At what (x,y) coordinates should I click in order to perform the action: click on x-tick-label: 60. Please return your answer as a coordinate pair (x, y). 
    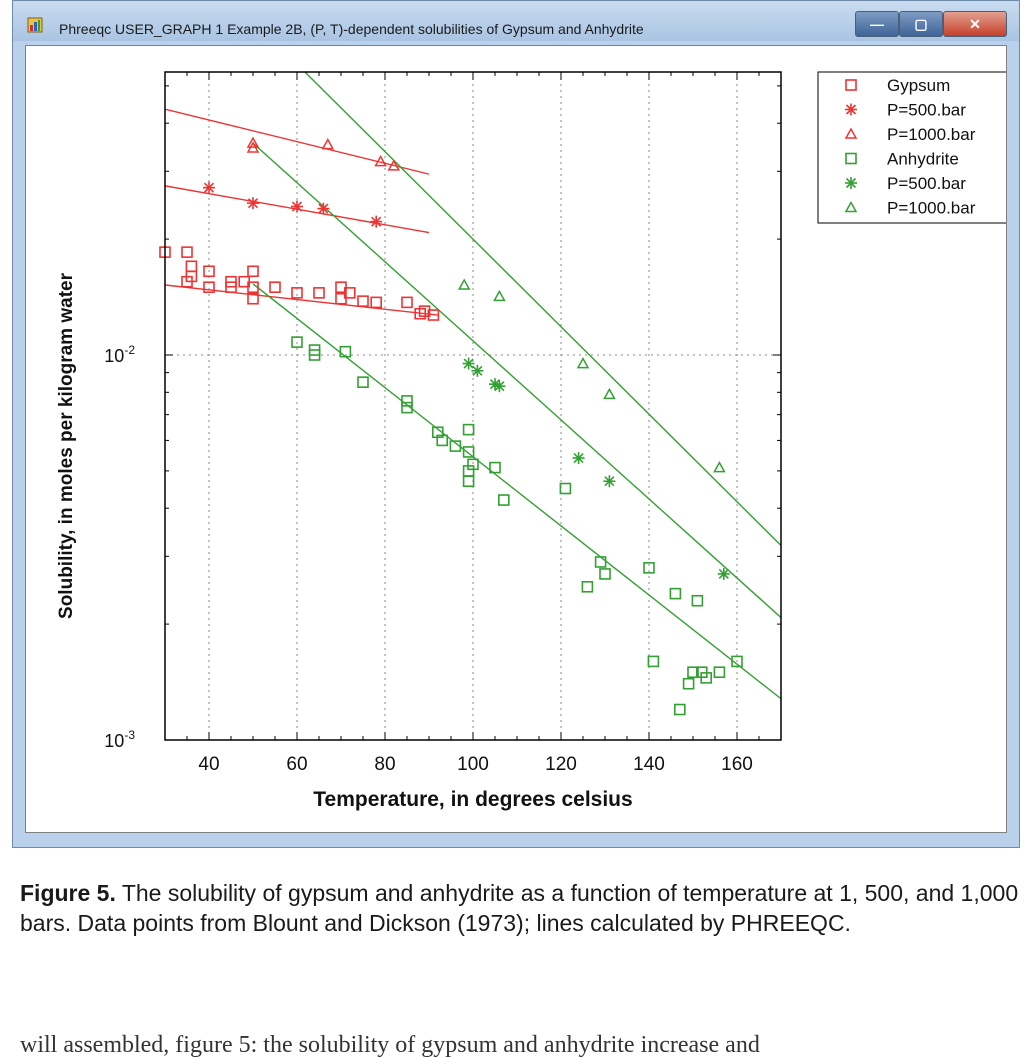
    Looking at the image, I should click on (296, 764).